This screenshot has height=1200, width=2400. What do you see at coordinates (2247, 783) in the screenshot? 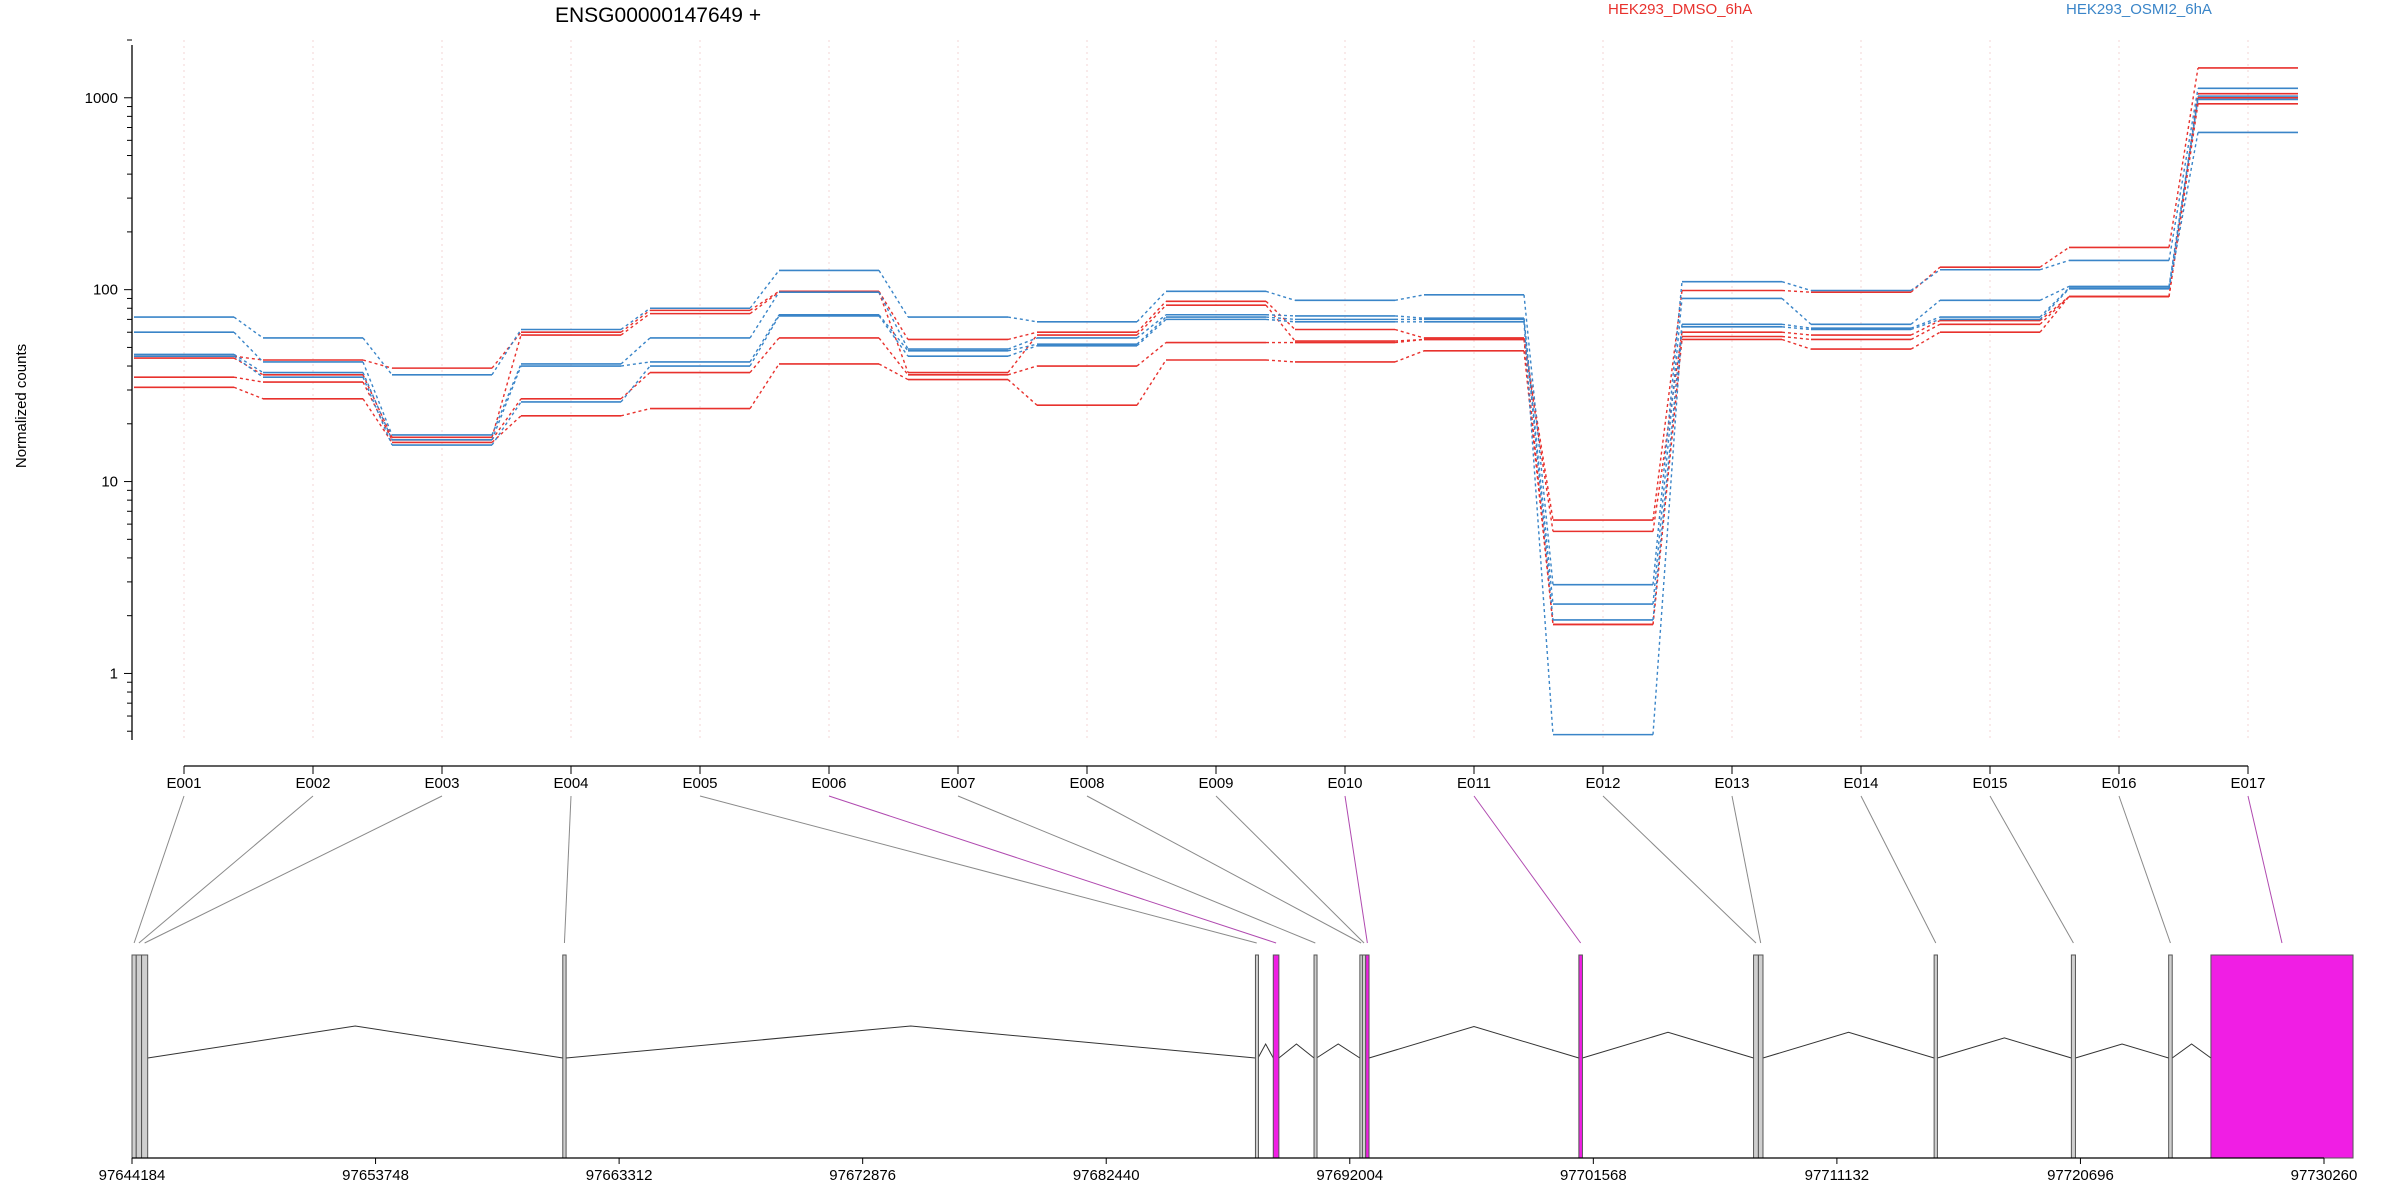
I see `x-tick-label: E017` at bounding box center [2247, 783].